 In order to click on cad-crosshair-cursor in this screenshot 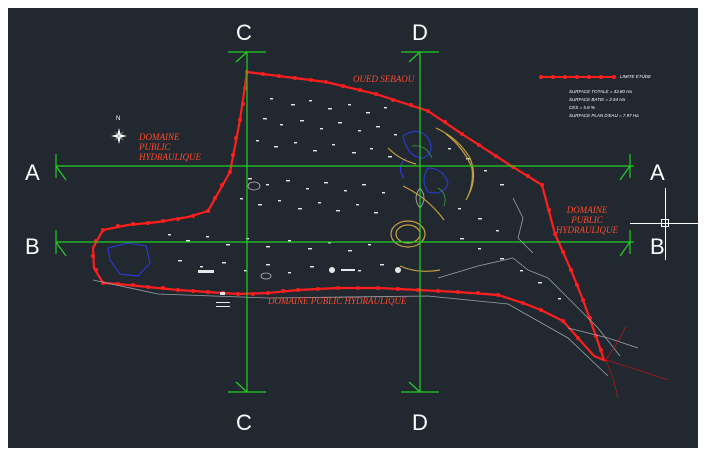, I will do `click(664, 224)`.